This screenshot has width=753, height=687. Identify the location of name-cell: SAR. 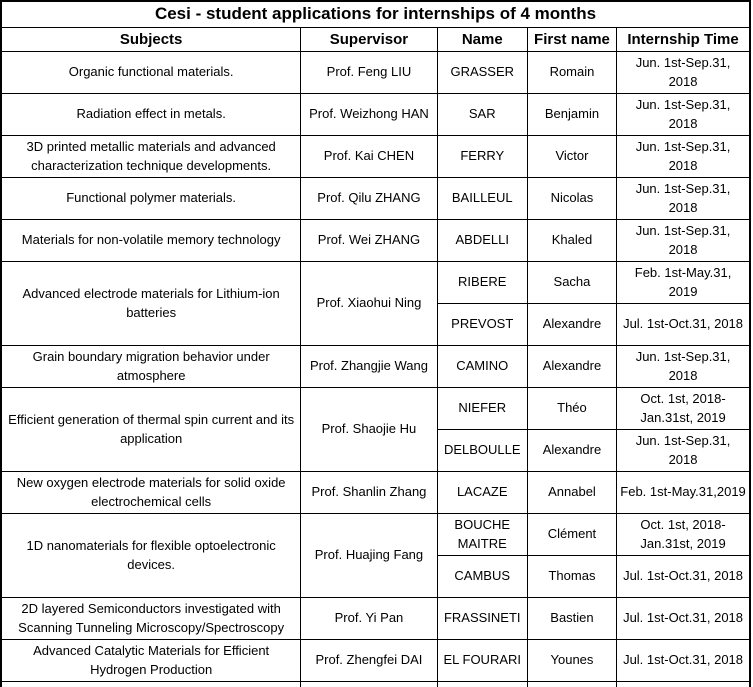
(482, 114).